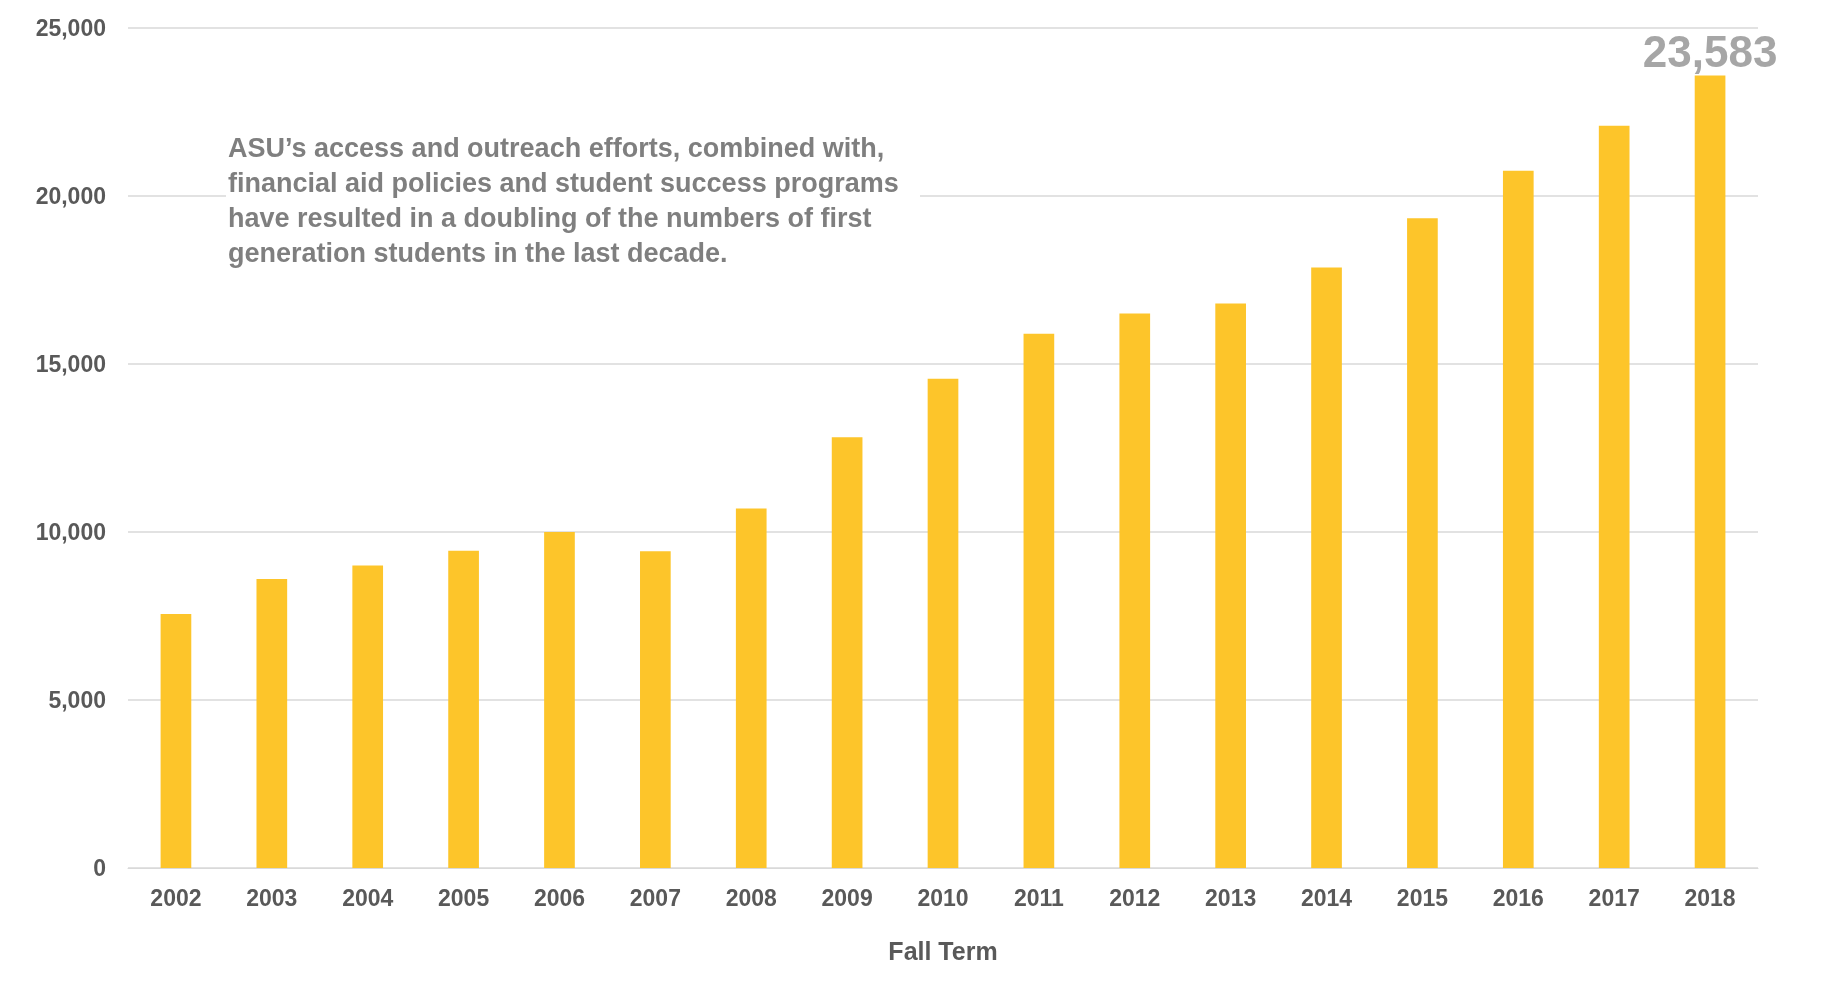 This screenshot has width=1823, height=993. Describe the element at coordinates (943, 897) in the screenshot. I see `x-tick-label: 2010` at that location.